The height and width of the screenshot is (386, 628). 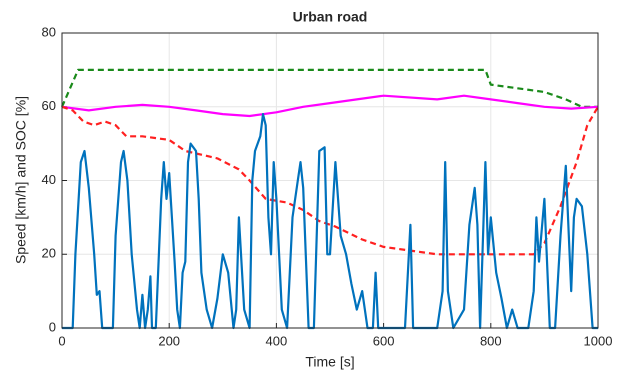 I want to click on y-tick-label: 80, so click(x=49, y=31).